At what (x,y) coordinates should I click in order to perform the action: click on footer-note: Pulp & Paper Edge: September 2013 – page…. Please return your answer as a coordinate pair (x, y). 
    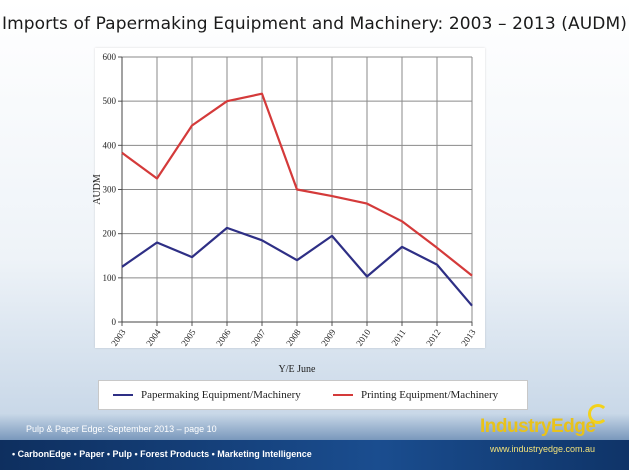
    Looking at the image, I should click on (121, 429).